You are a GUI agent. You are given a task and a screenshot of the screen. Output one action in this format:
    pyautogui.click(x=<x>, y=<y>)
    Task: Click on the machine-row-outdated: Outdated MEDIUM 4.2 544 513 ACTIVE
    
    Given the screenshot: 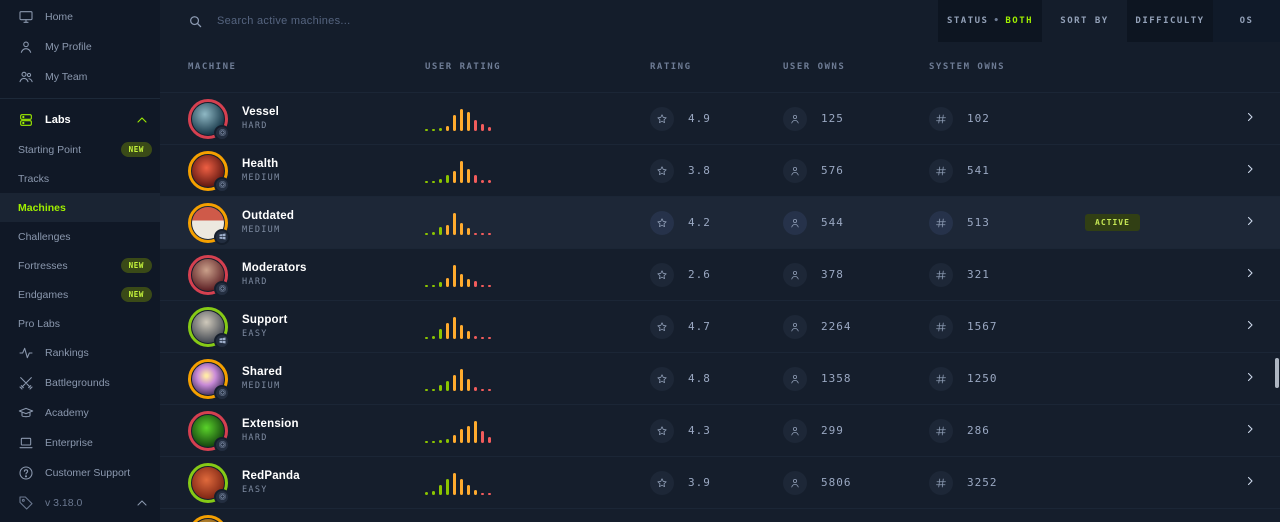 What is the action you would take?
    pyautogui.click(x=720, y=222)
    